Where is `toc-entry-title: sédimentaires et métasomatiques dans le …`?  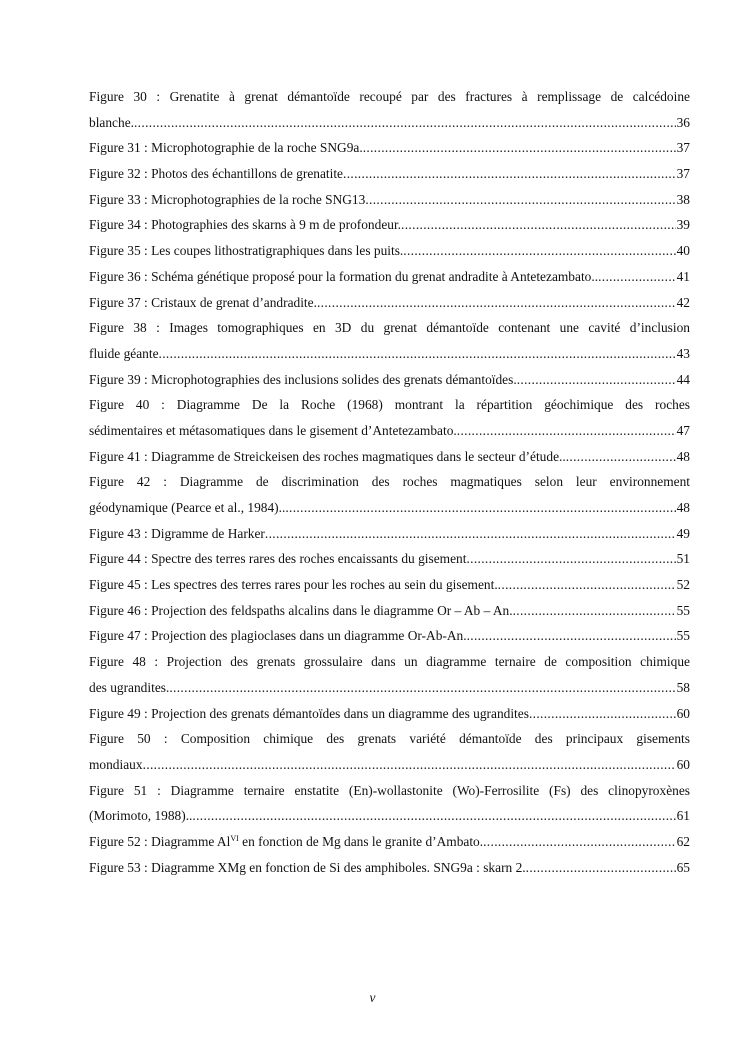
toc-entry-title: sédimentaires et métasomatiques dans le … is located at coordinates (273, 430).